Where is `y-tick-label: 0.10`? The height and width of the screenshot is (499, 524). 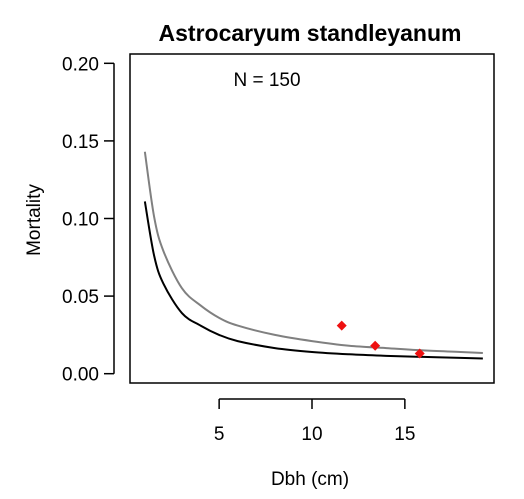
y-tick-label: 0.10 is located at coordinates (80, 220).